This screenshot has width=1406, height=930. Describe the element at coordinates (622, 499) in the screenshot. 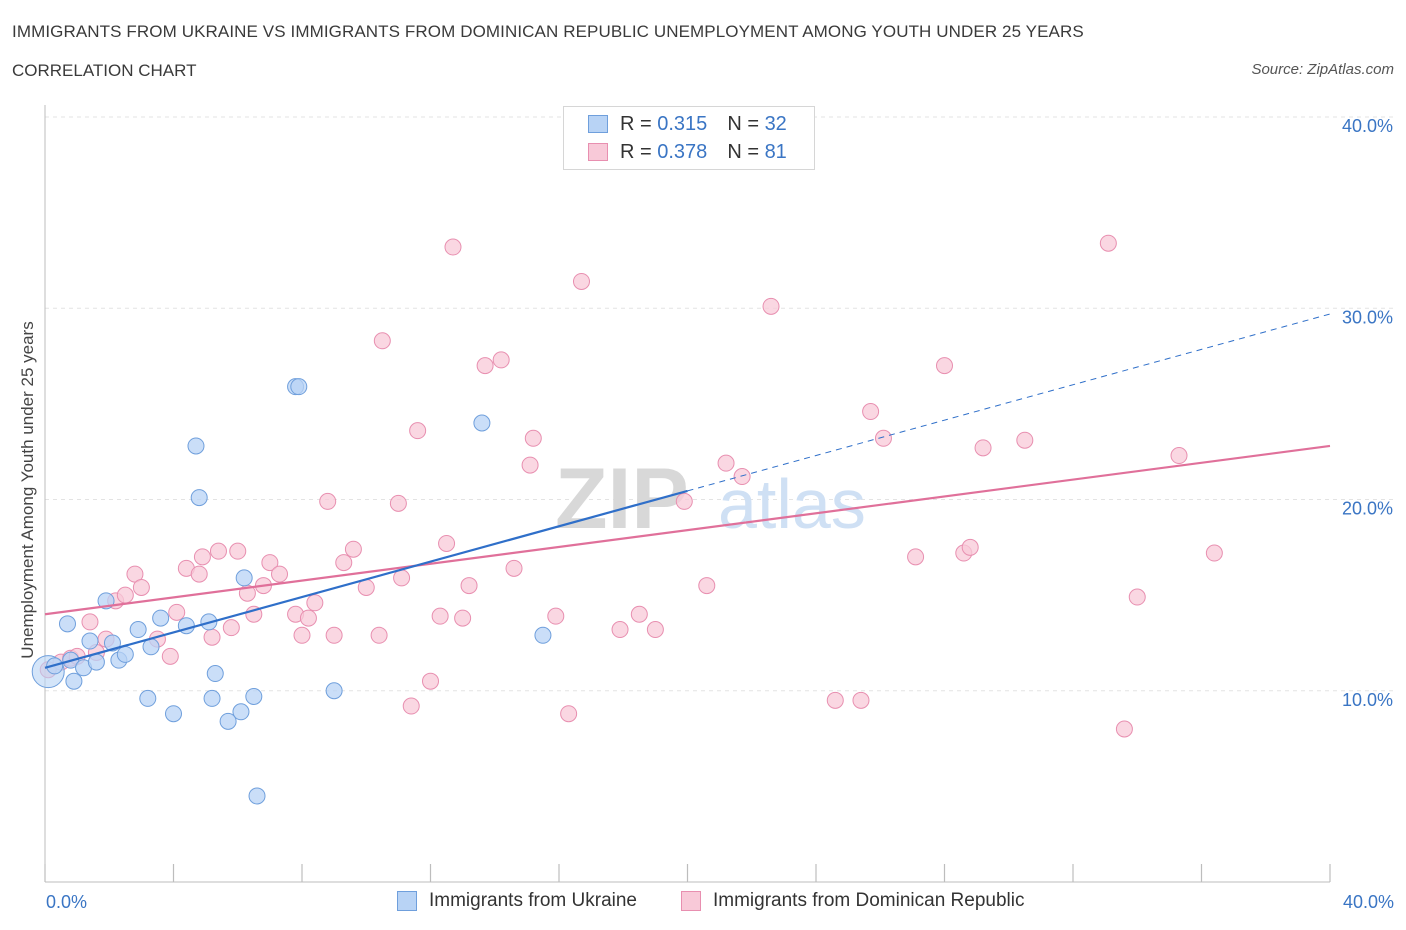

I see `watermark-zip: ZIP` at that location.